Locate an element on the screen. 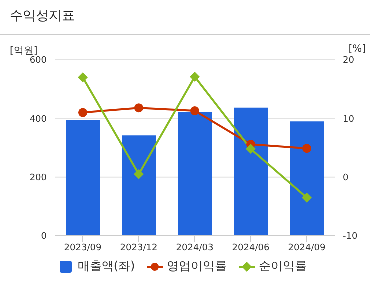 This screenshot has height=285, width=370. legend-label: 매출액(좌) is located at coordinates (107, 266).